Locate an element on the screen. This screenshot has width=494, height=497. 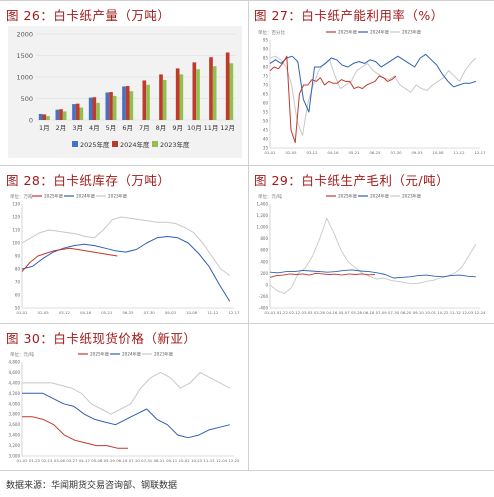
x-tick-label: 12-04 is located at coordinates (222, 460).